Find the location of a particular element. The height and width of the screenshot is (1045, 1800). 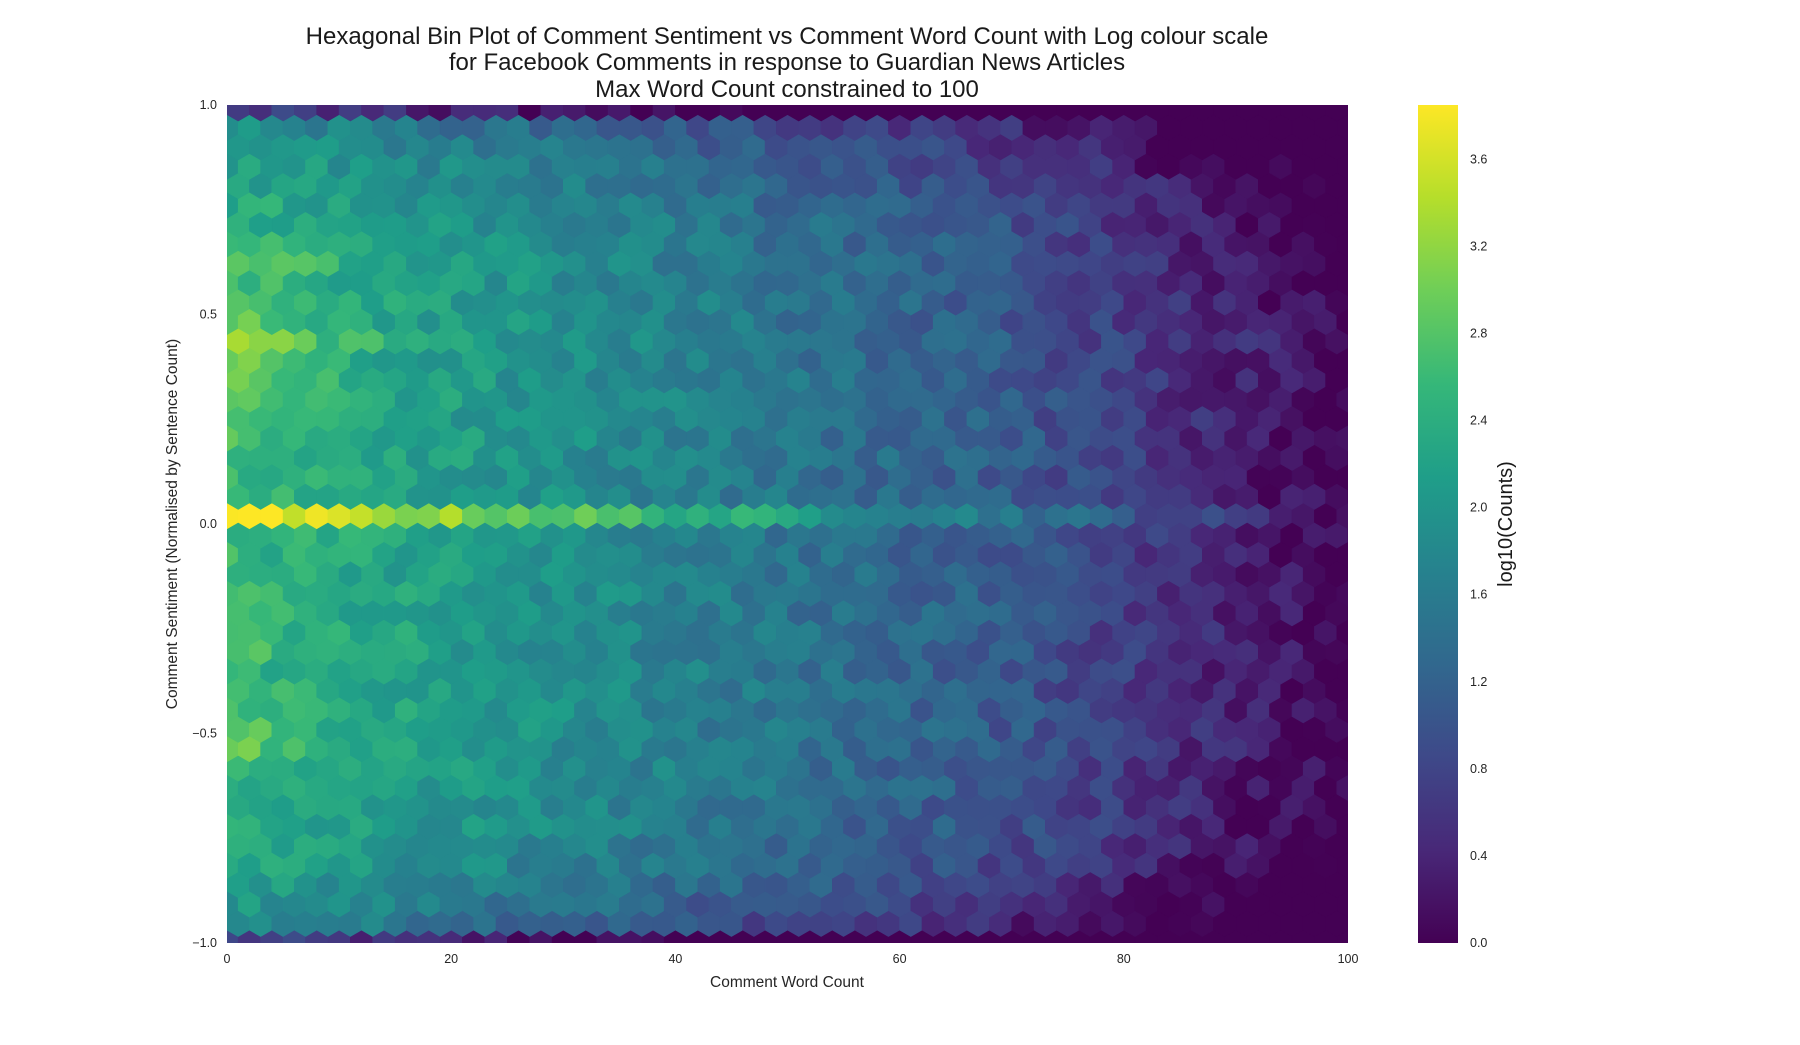

colorbar-tick-label: 1.2 is located at coordinates (1478, 682).